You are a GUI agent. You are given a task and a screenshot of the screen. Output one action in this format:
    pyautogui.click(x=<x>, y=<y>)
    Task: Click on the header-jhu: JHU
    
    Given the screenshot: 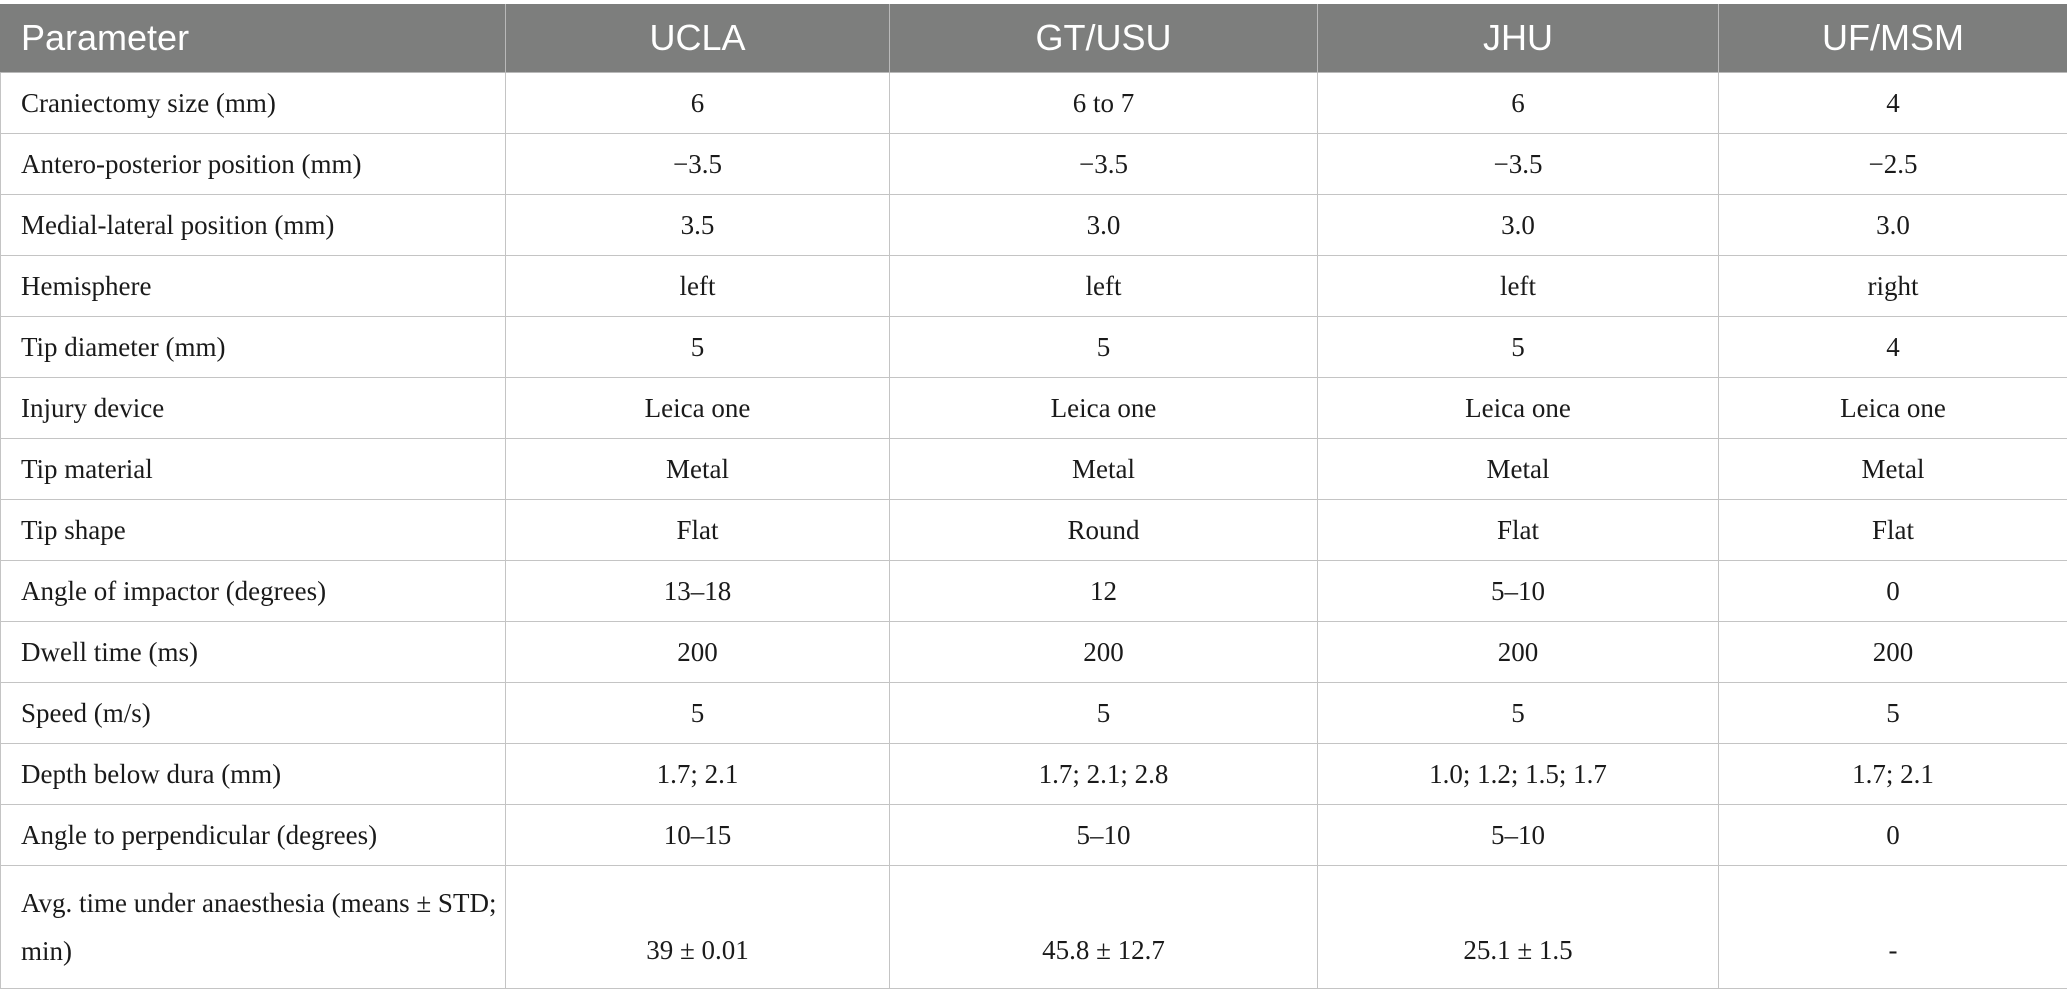 What is the action you would take?
    pyautogui.click(x=1518, y=38)
    